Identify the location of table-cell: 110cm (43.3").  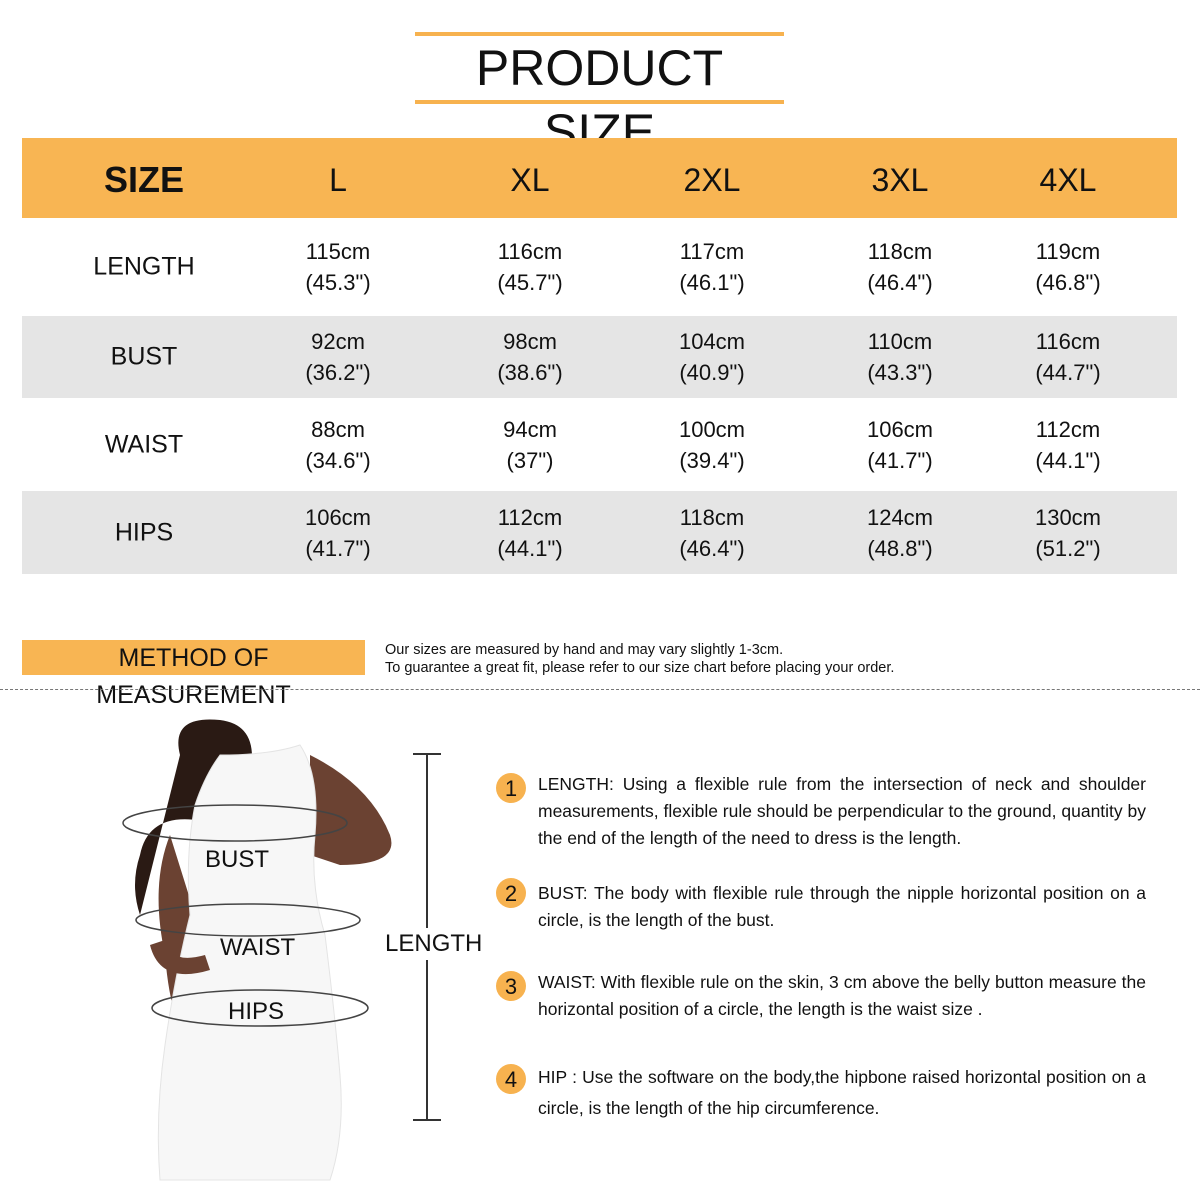
(900, 357).